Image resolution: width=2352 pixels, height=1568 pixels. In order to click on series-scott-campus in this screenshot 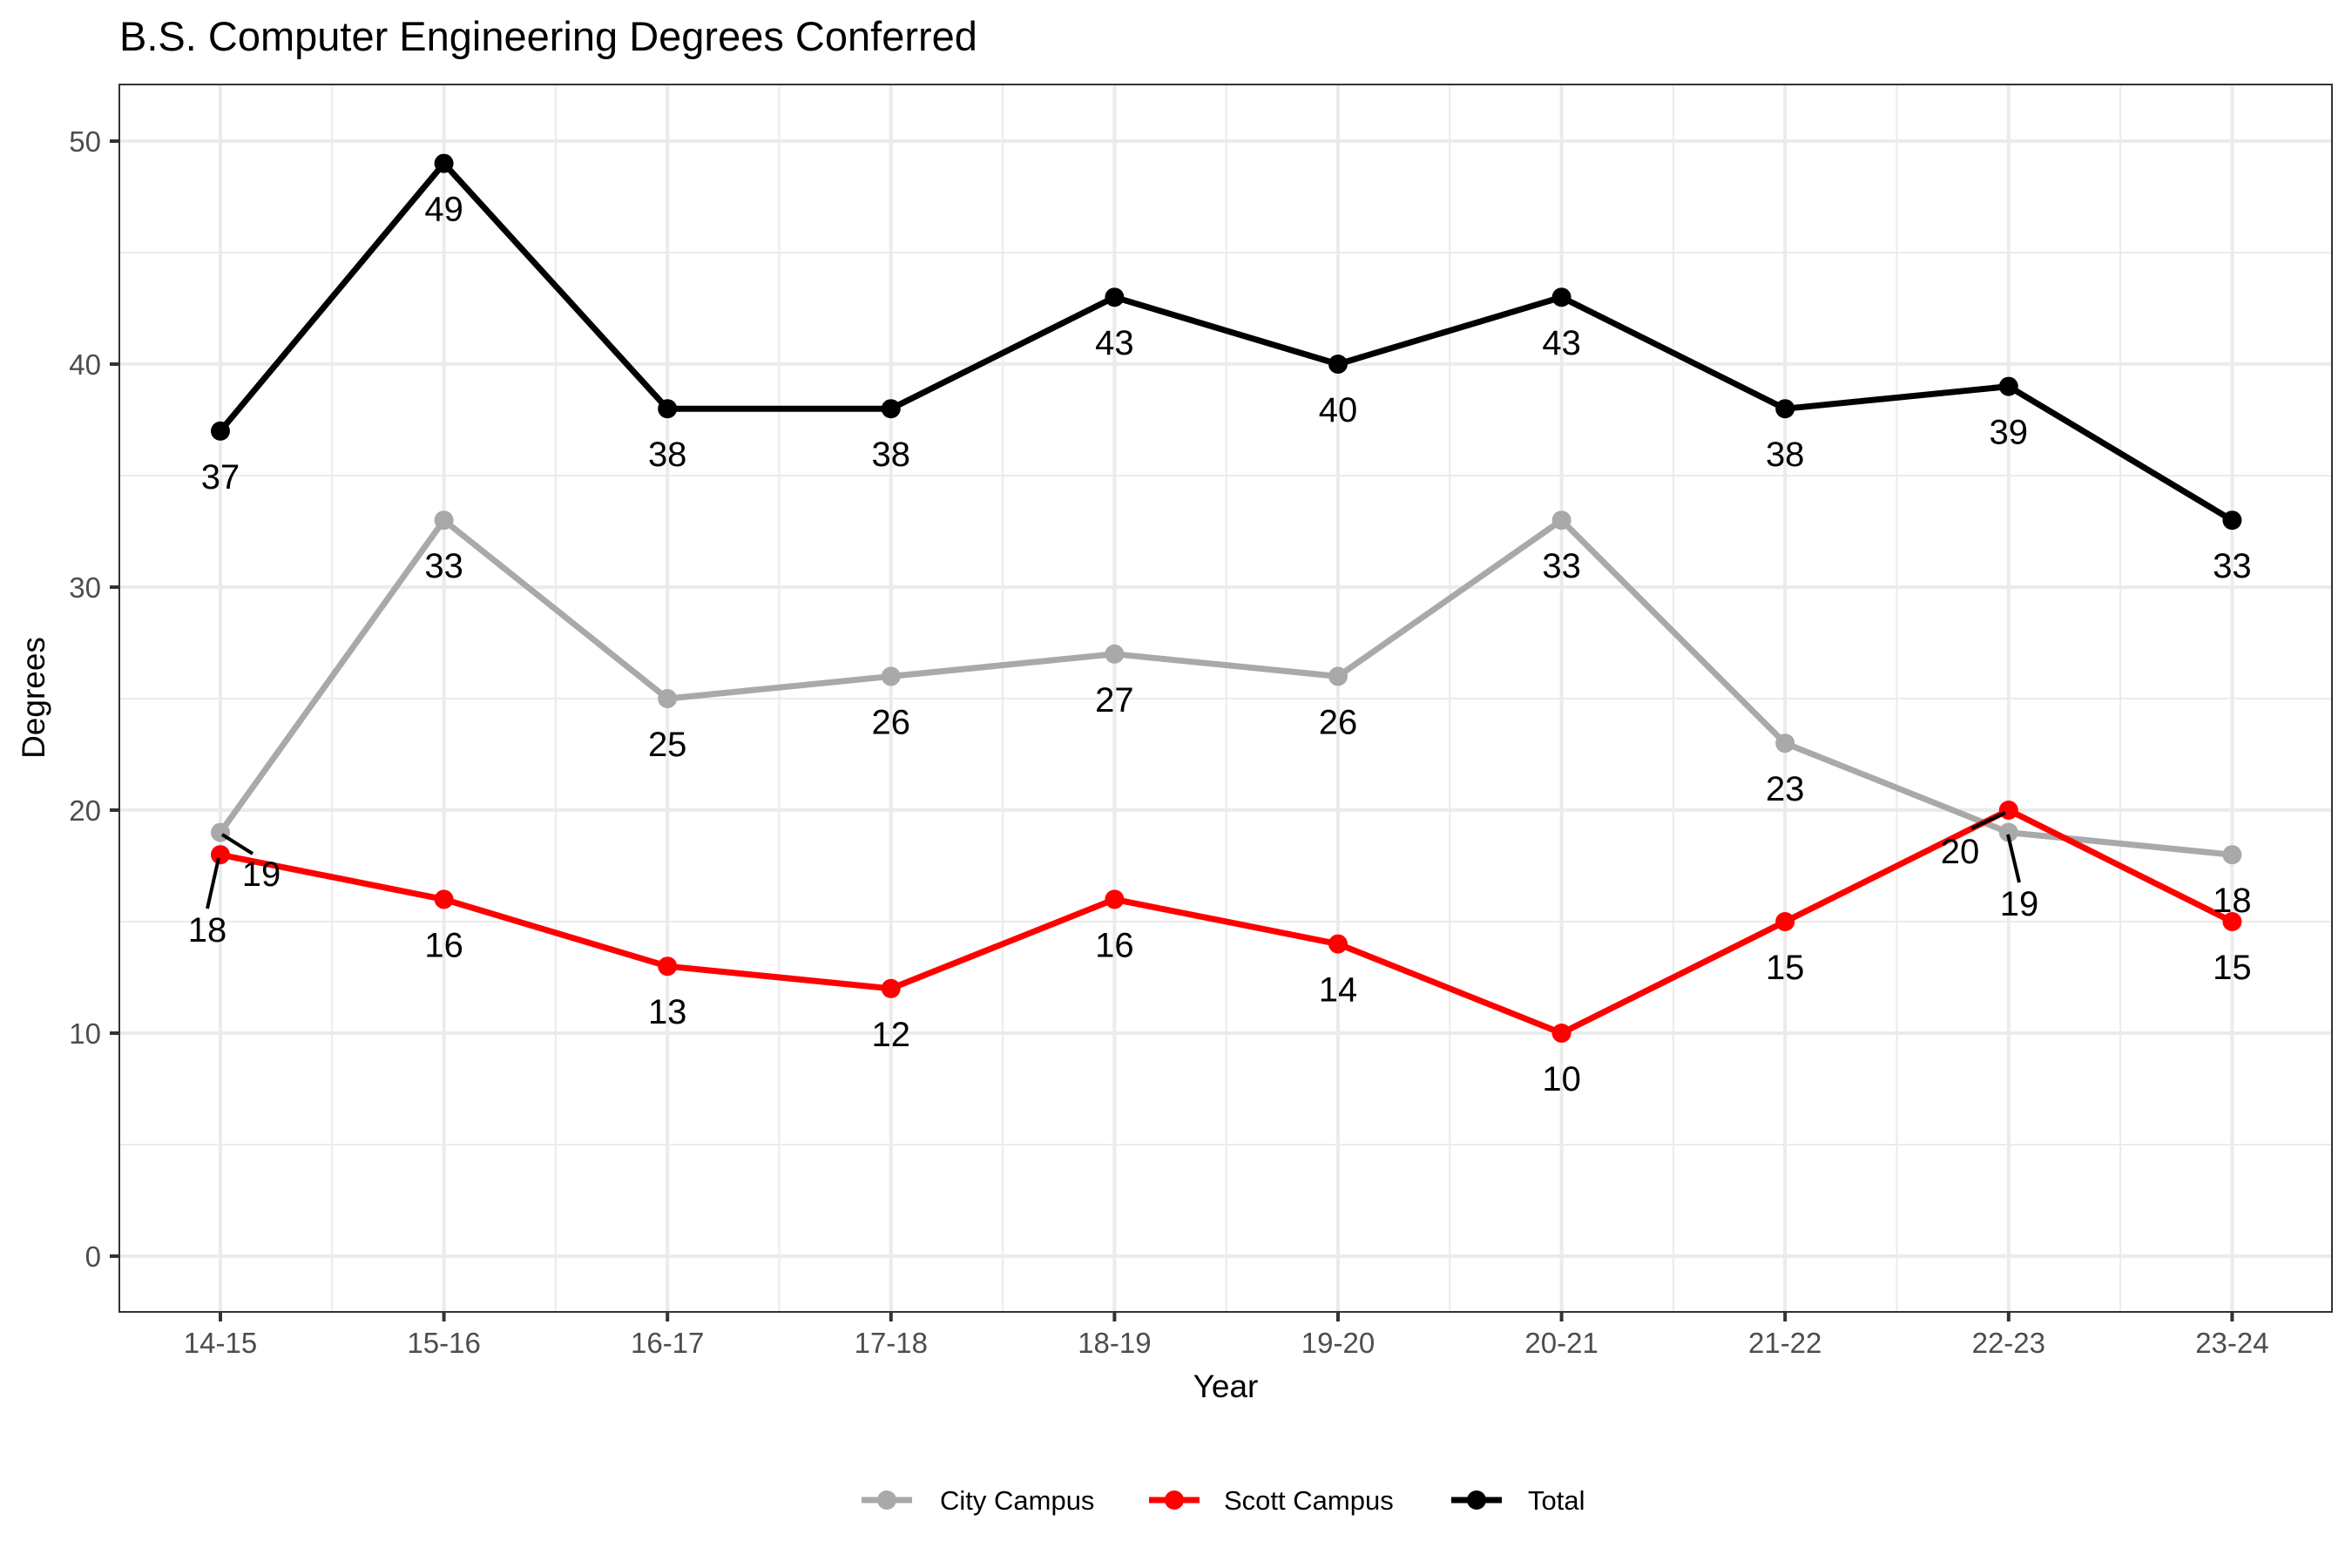, I will do `click(1226, 922)`.